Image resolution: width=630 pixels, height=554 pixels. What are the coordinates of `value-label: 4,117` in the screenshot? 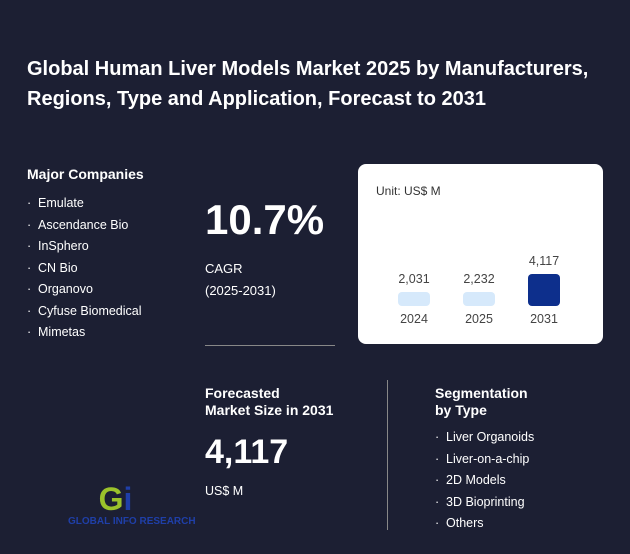 It's located at (544, 261).